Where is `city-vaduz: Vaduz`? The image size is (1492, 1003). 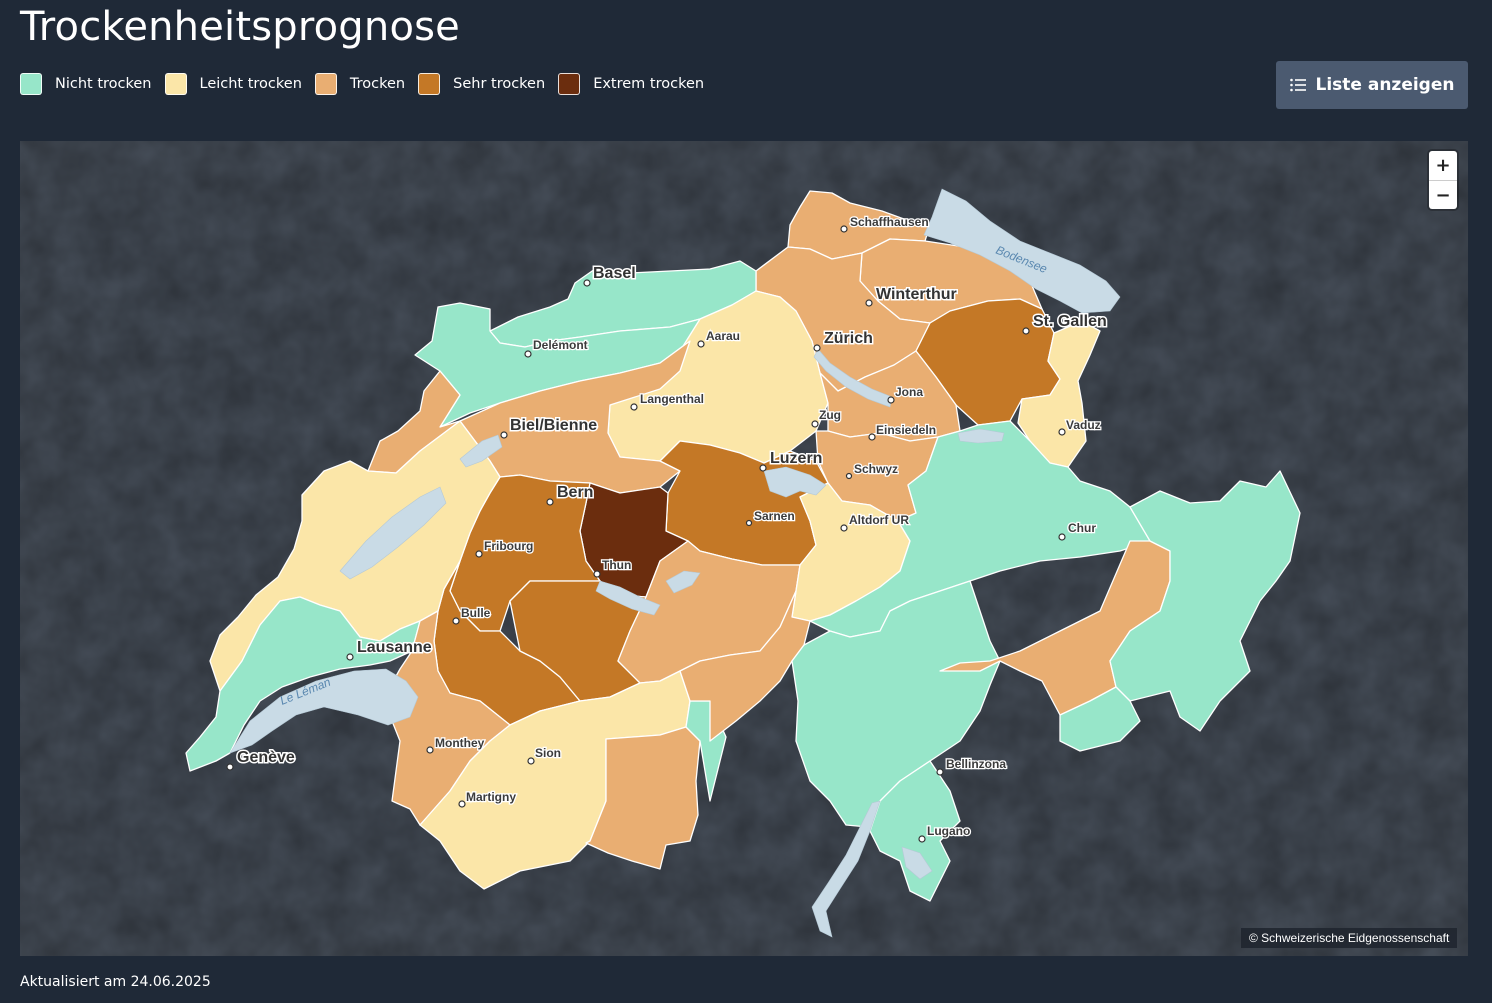
city-vaduz: Vaduz is located at coordinates (1080, 426).